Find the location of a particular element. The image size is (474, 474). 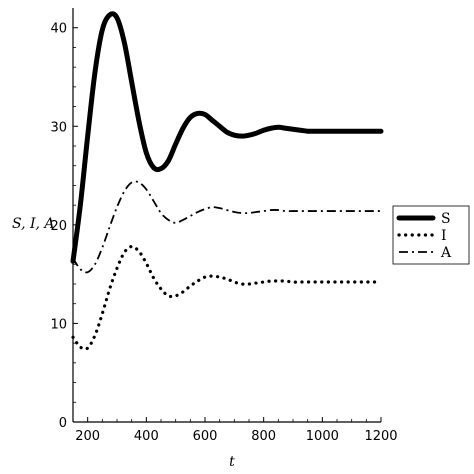

x-tick-label: 800 is located at coordinates (263, 436).